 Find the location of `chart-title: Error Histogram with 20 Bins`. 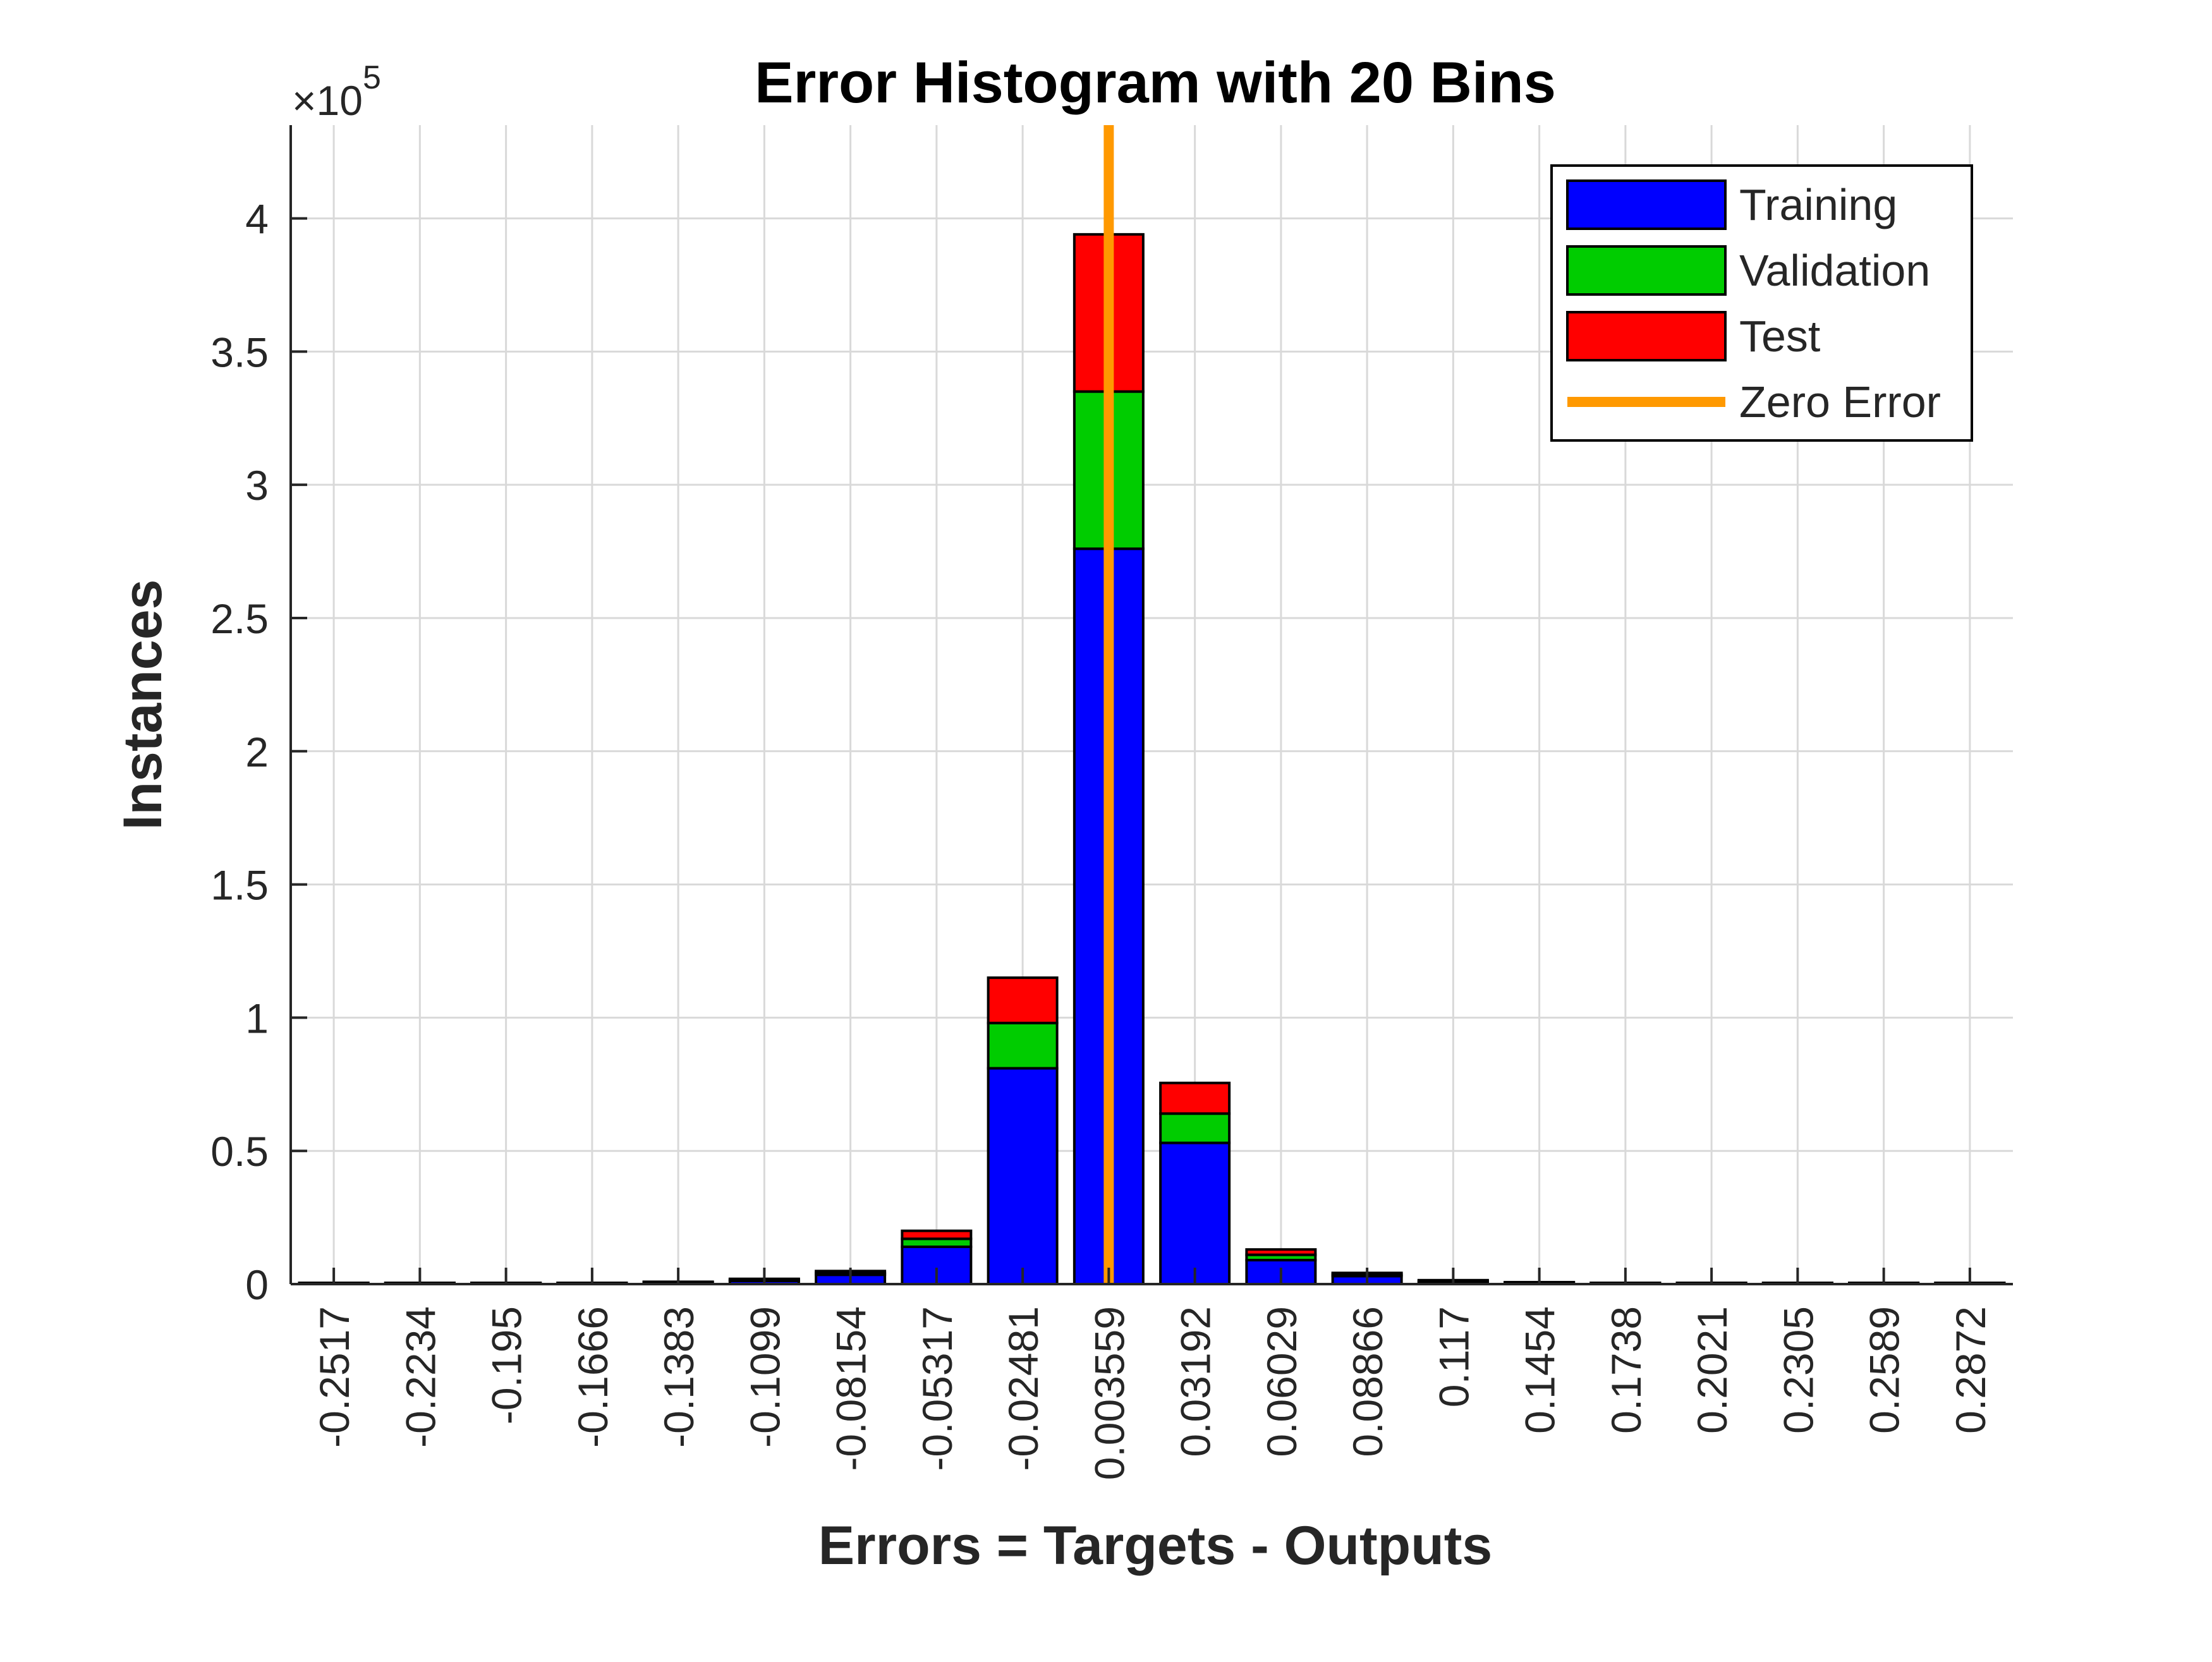

chart-title: Error Histogram with 20 Bins is located at coordinates (1155, 83).